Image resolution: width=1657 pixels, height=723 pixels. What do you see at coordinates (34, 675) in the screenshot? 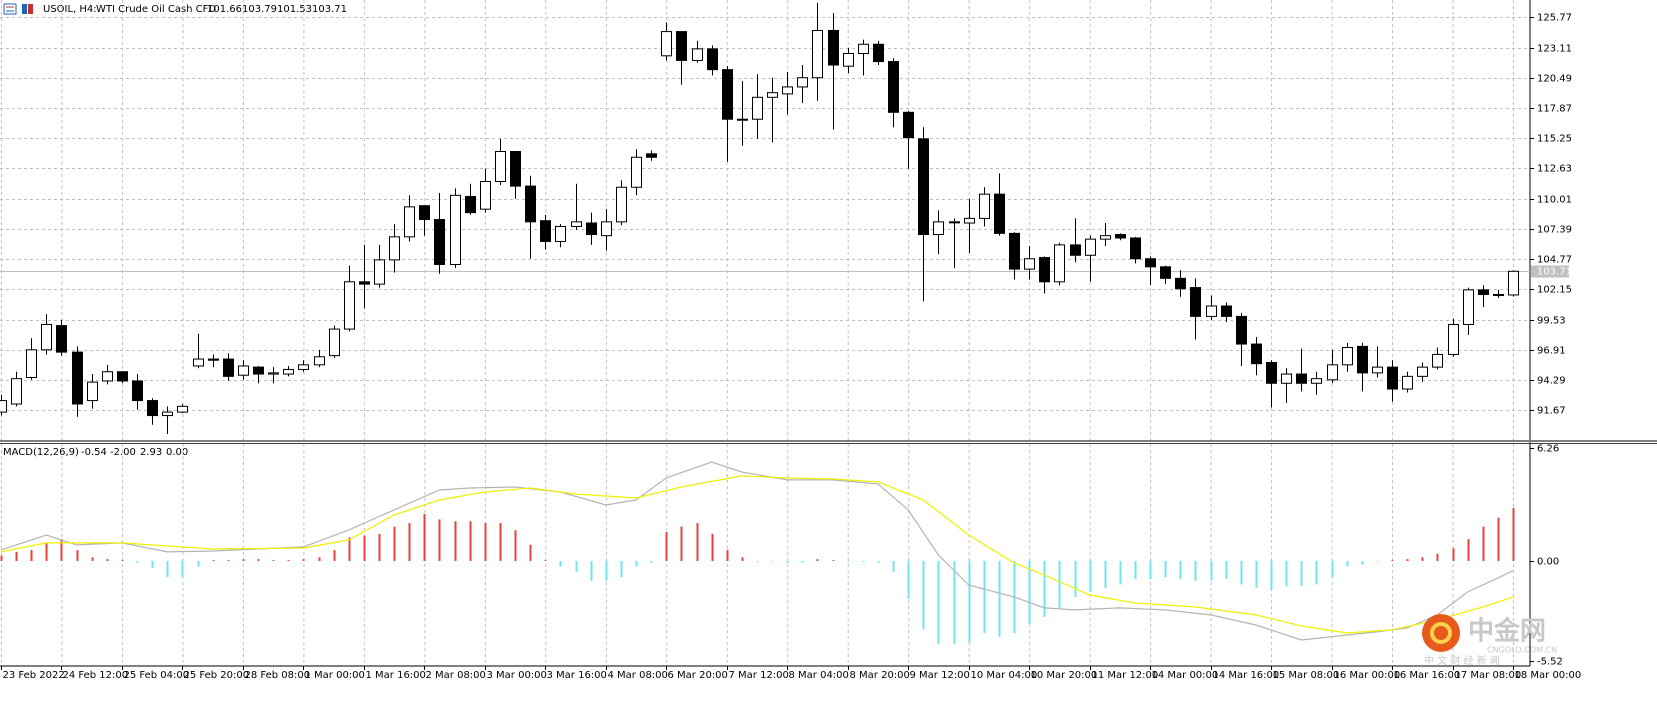
I see `x-tick-label: 23 Feb 2022` at bounding box center [34, 675].